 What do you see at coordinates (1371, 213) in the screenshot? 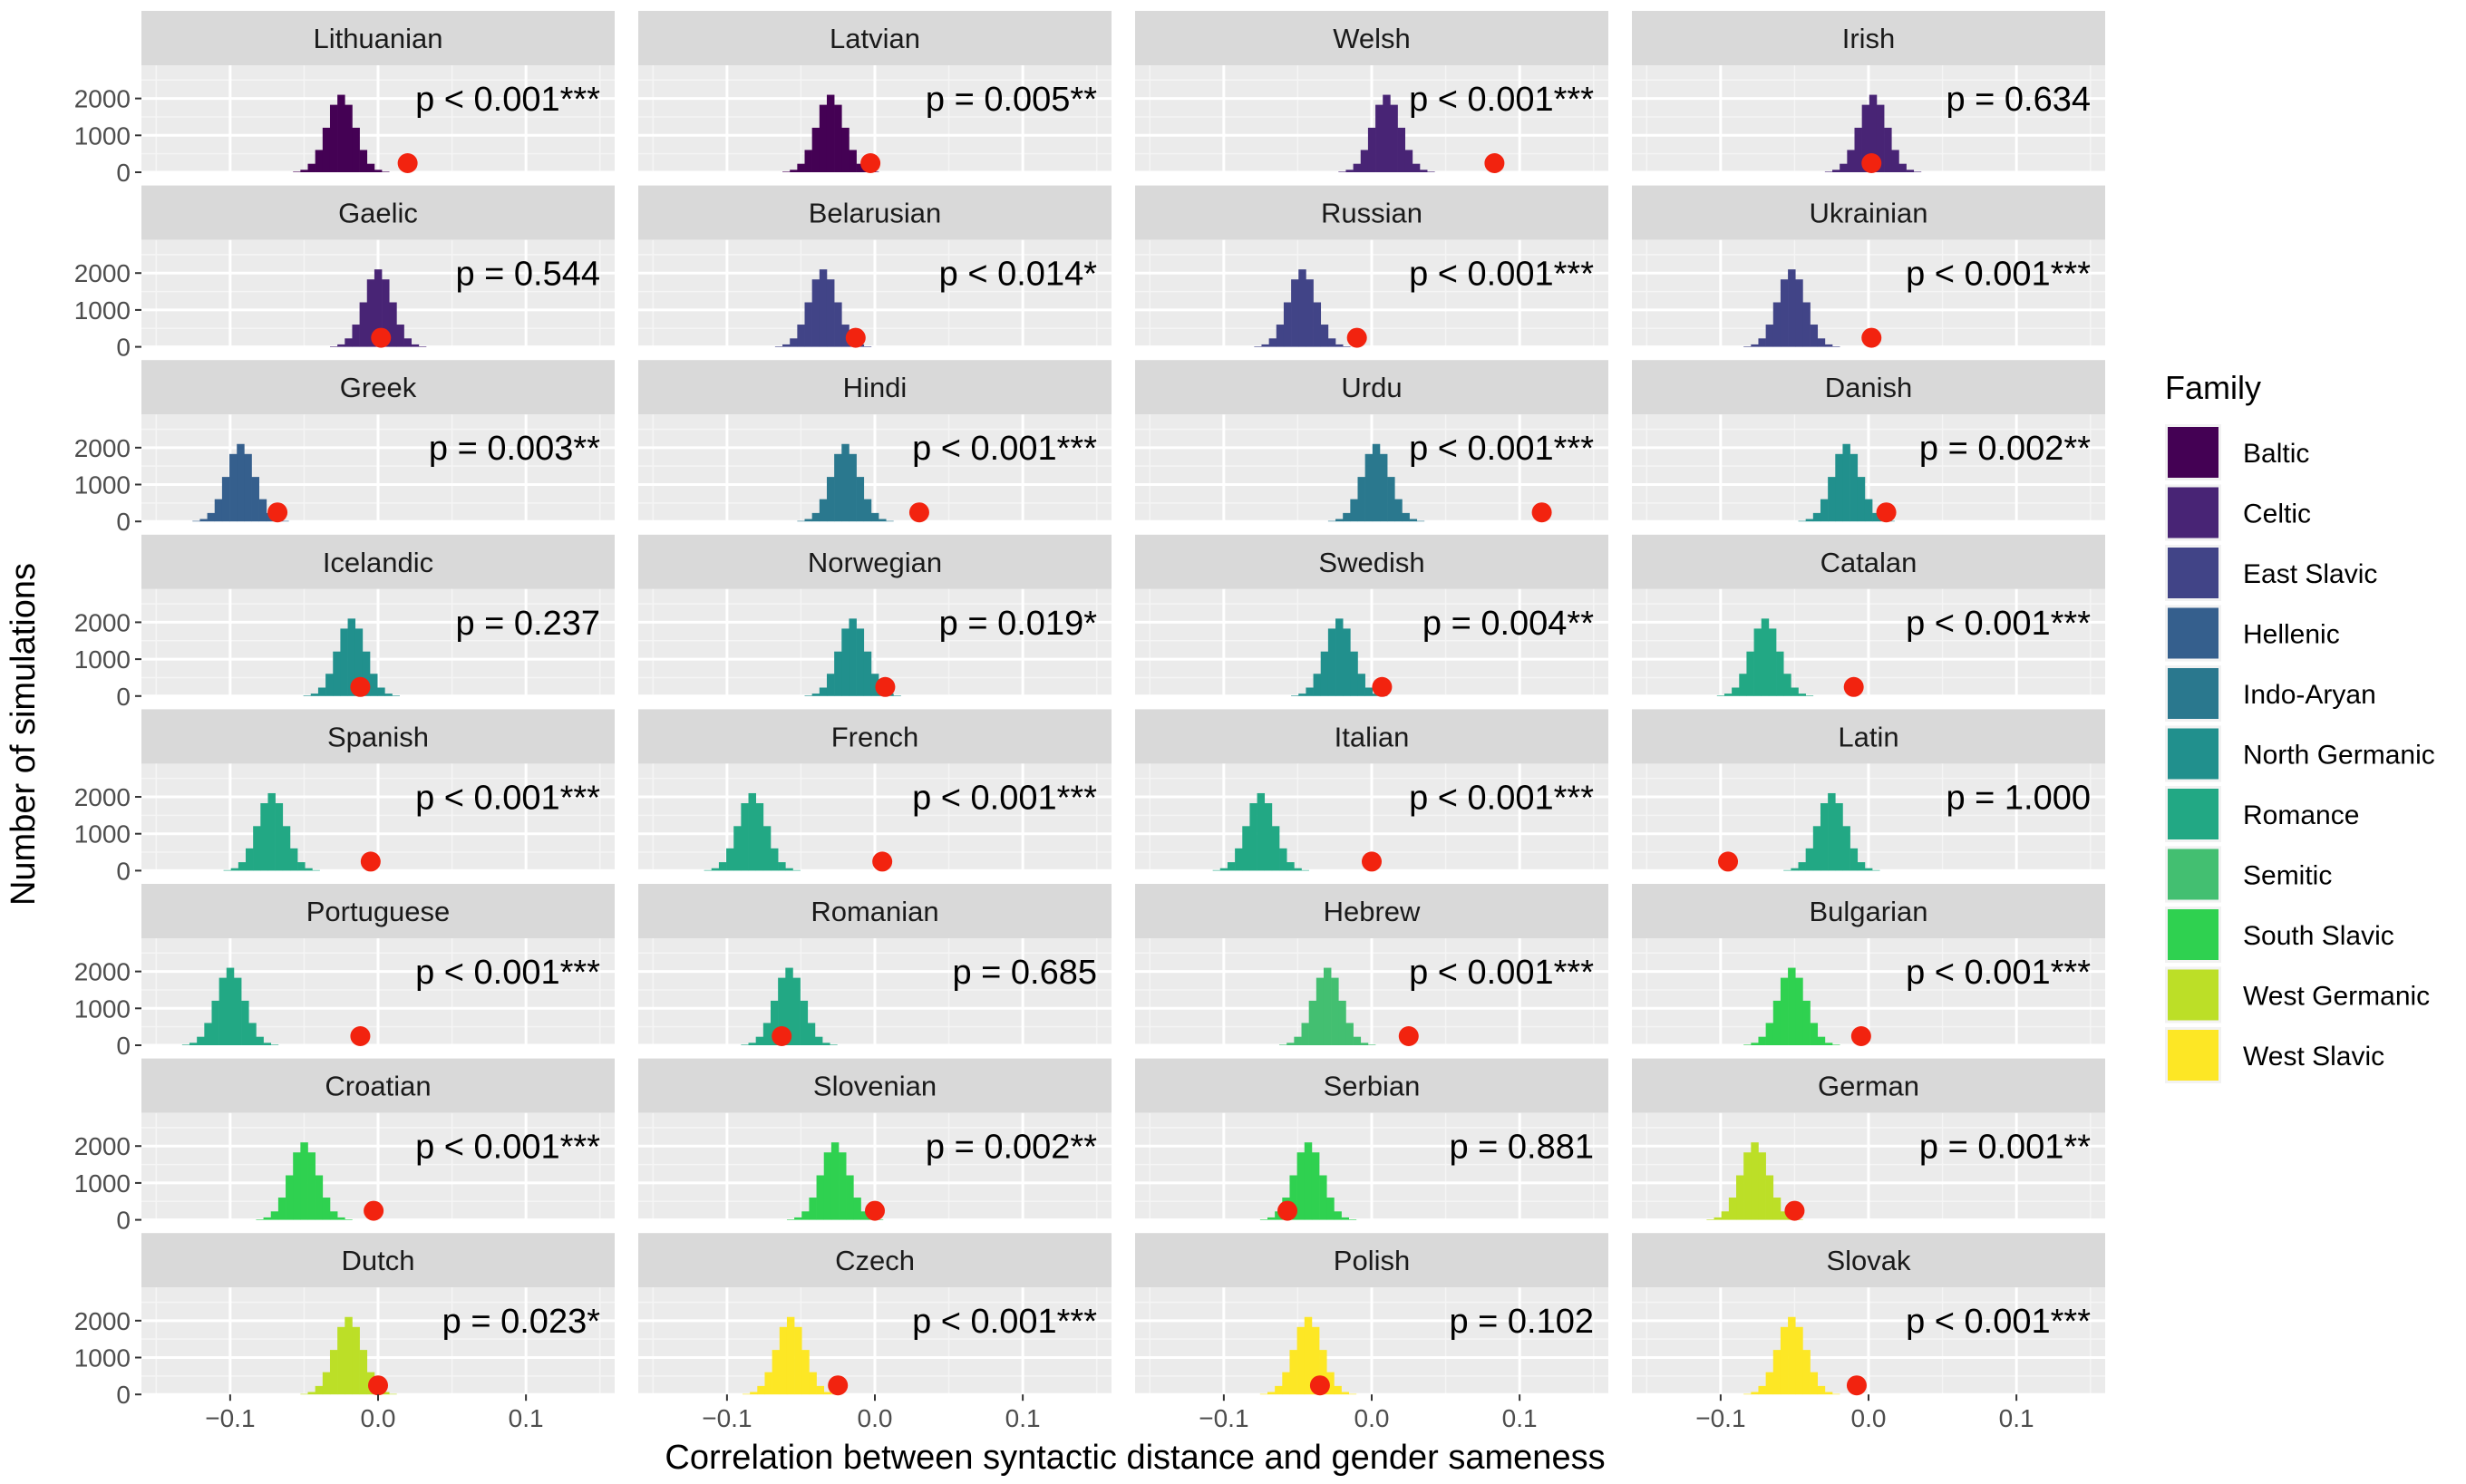
I see `facet-title: Russian` at bounding box center [1371, 213].